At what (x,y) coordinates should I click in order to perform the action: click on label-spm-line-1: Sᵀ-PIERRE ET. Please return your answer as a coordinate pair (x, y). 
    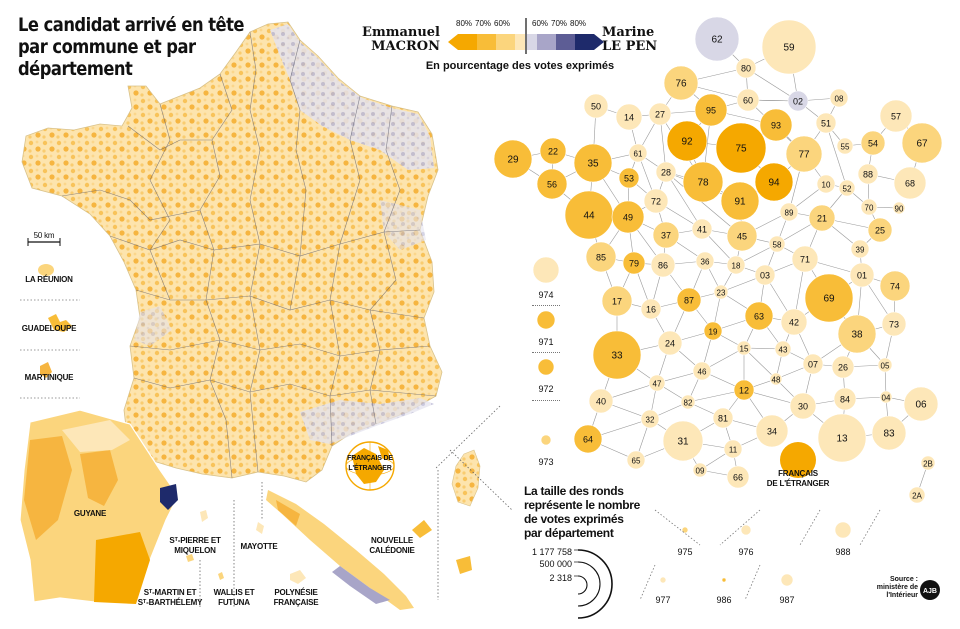
    Looking at the image, I should click on (195, 540).